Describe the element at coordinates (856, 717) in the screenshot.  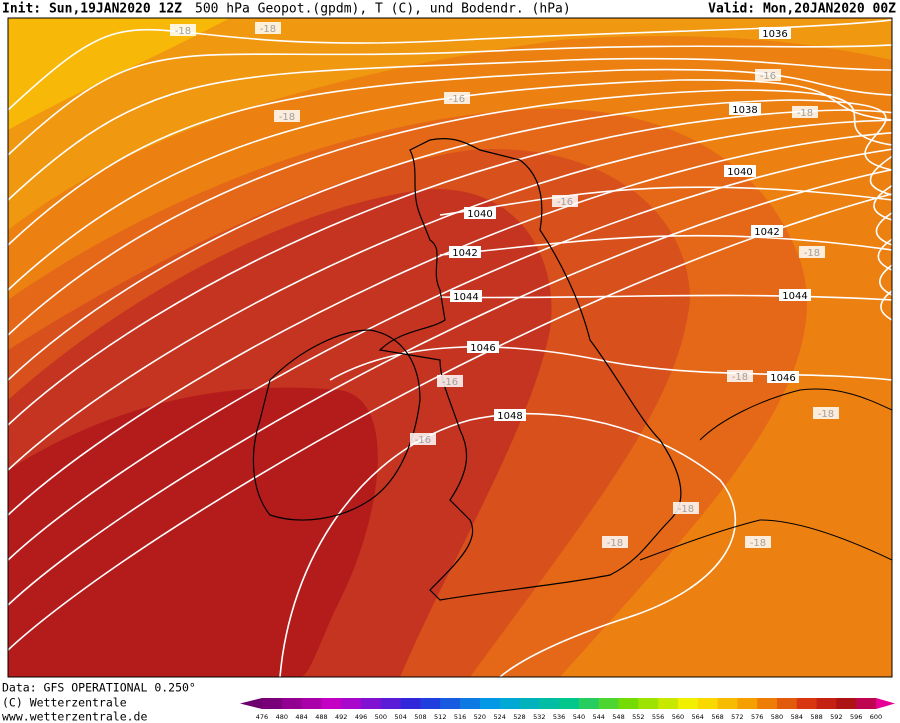
I see `color-bar-label: 596` at that location.